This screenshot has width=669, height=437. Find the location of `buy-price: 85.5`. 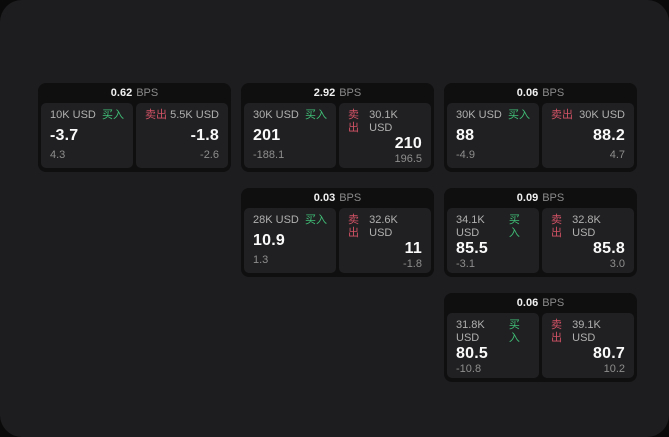

buy-price: 85.5 is located at coordinates (472, 248).